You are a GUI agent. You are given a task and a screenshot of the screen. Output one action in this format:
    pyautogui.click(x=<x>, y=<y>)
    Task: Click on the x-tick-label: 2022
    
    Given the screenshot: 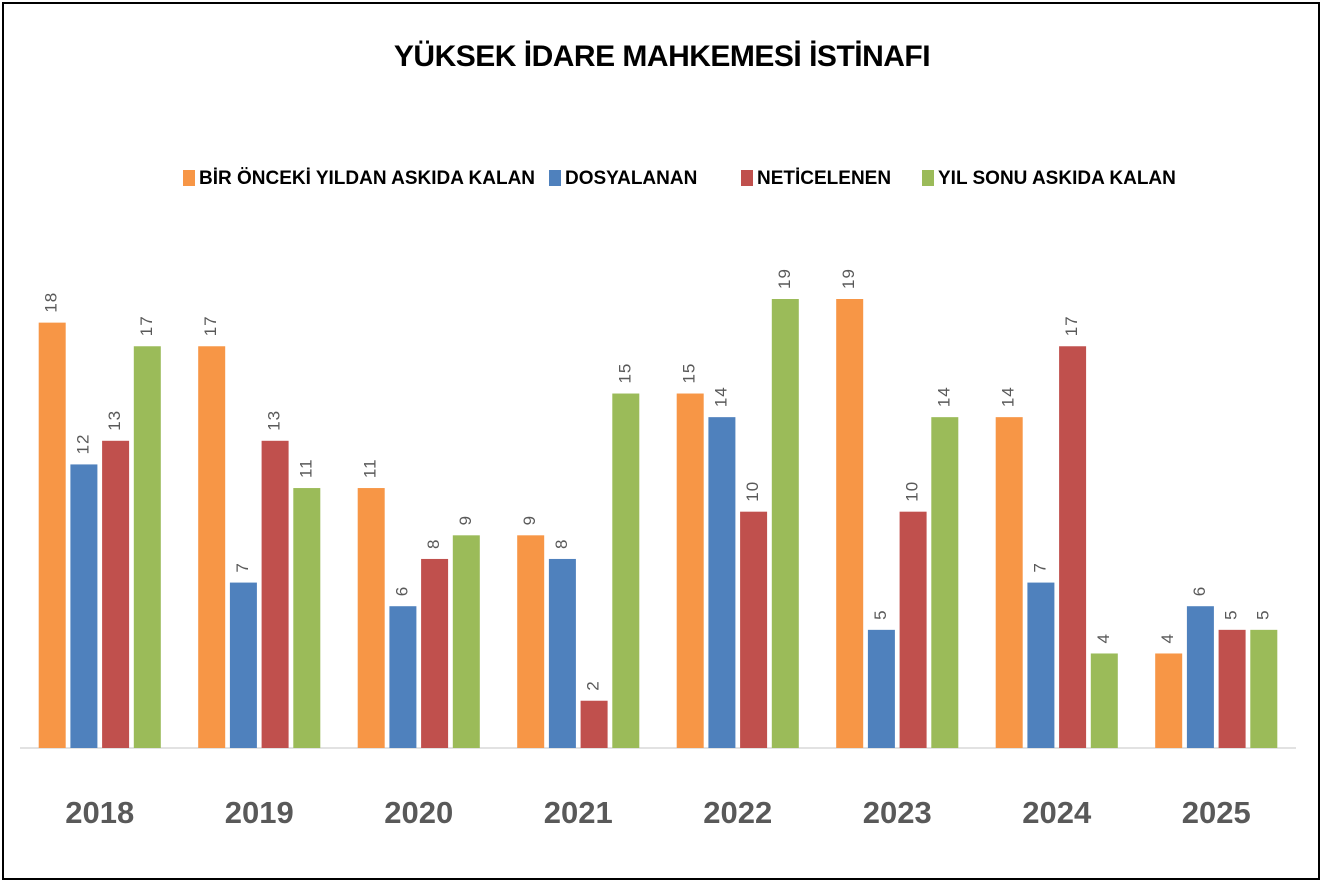 What is the action you would take?
    pyautogui.click(x=737, y=812)
    